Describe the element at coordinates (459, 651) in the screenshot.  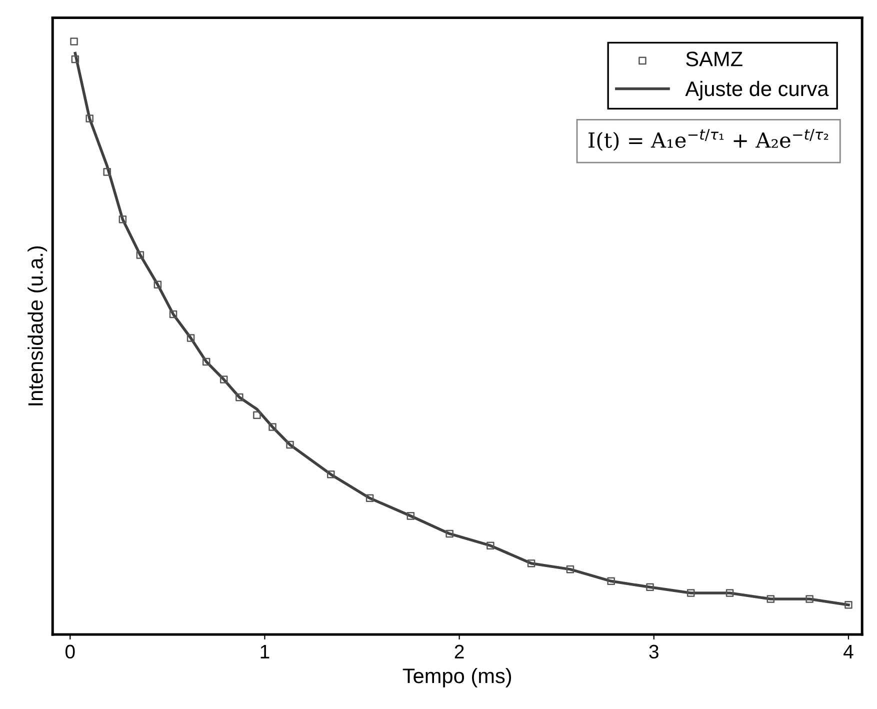
I see `x-tick-label: 2` at that location.